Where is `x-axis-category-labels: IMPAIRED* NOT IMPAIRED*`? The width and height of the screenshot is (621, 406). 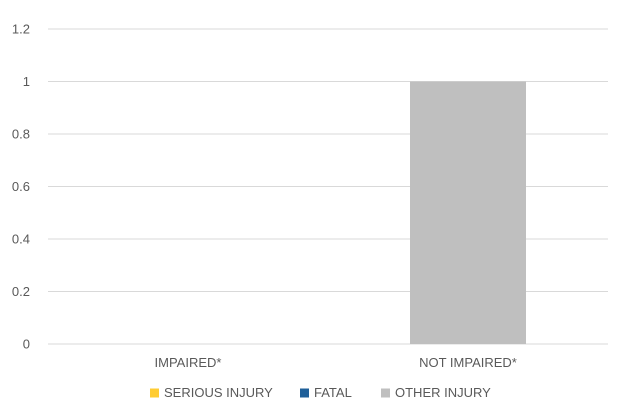 x-axis-category-labels: IMPAIRED* NOT IMPAIRED* is located at coordinates (336, 362).